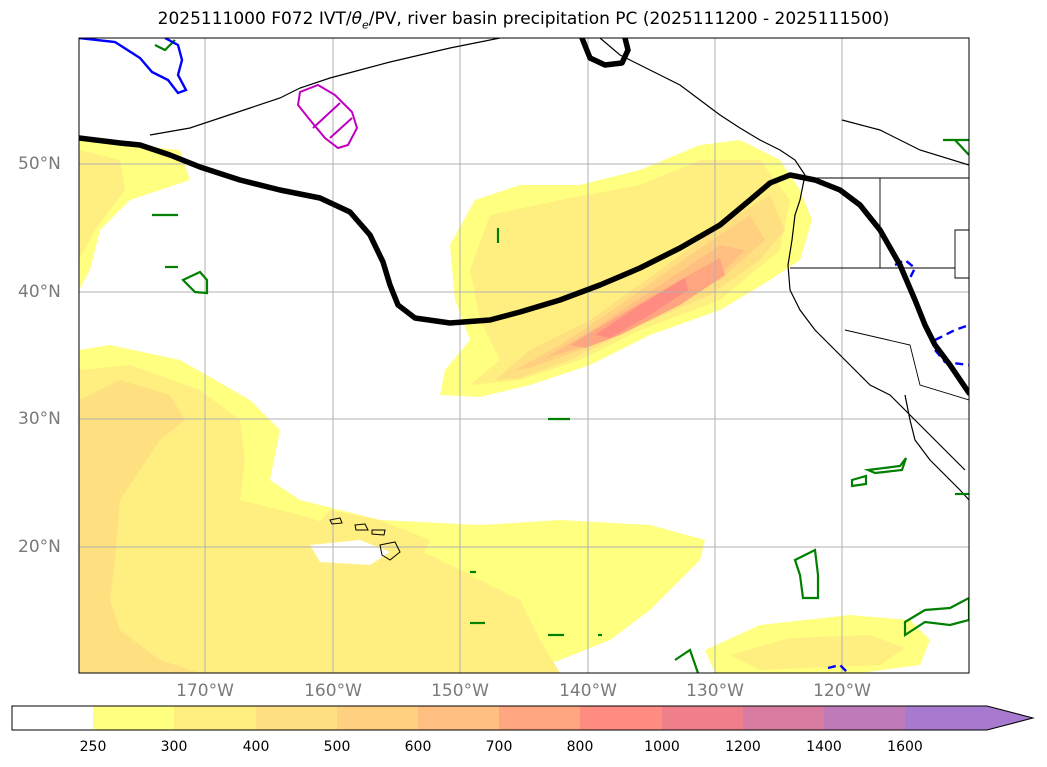  I want to click on lat-label-30n: 30°N, so click(39, 419).